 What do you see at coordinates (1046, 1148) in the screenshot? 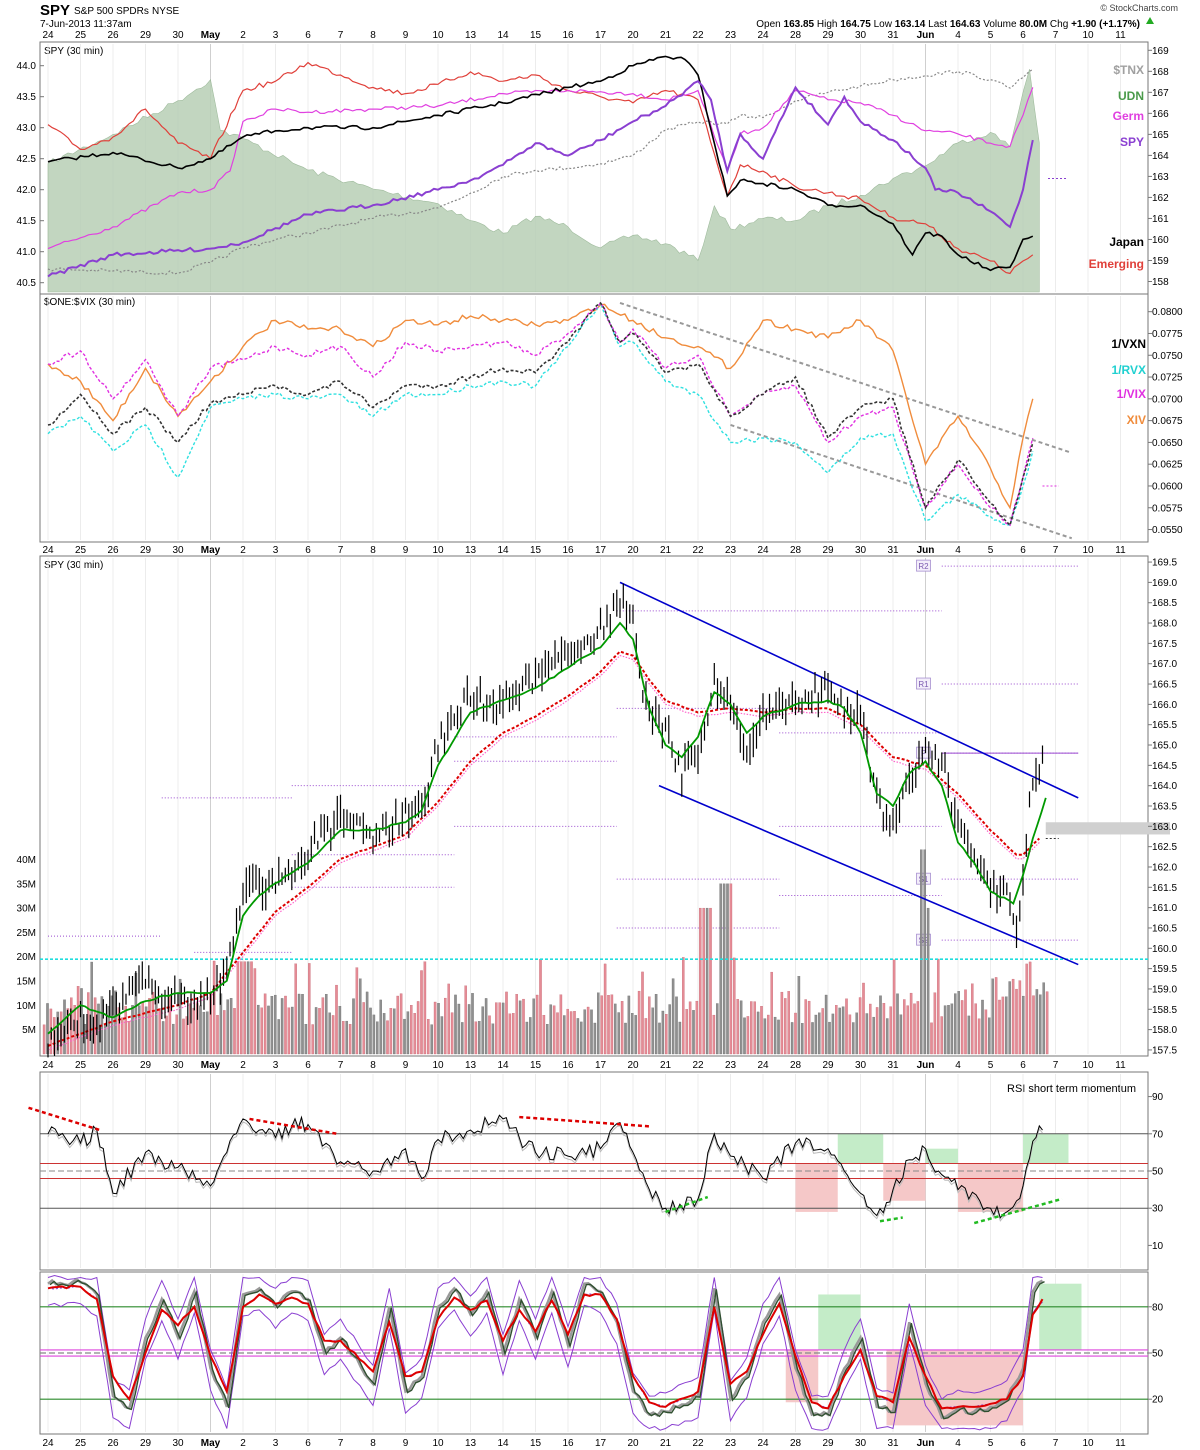
I see `signal-zone-box` at bounding box center [1046, 1148].